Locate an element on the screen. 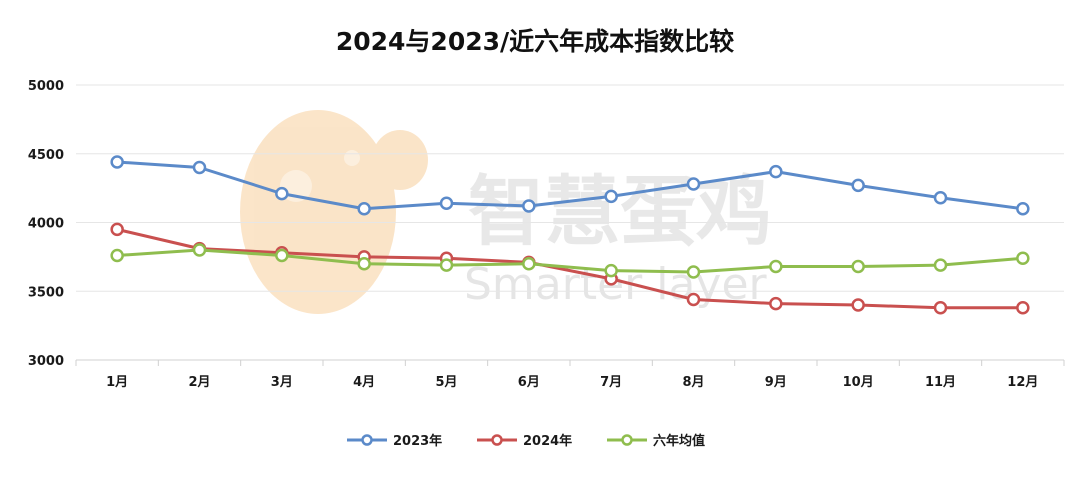 This screenshot has height=489, width=1071. legend-item: 六年均值 is located at coordinates (656, 441).